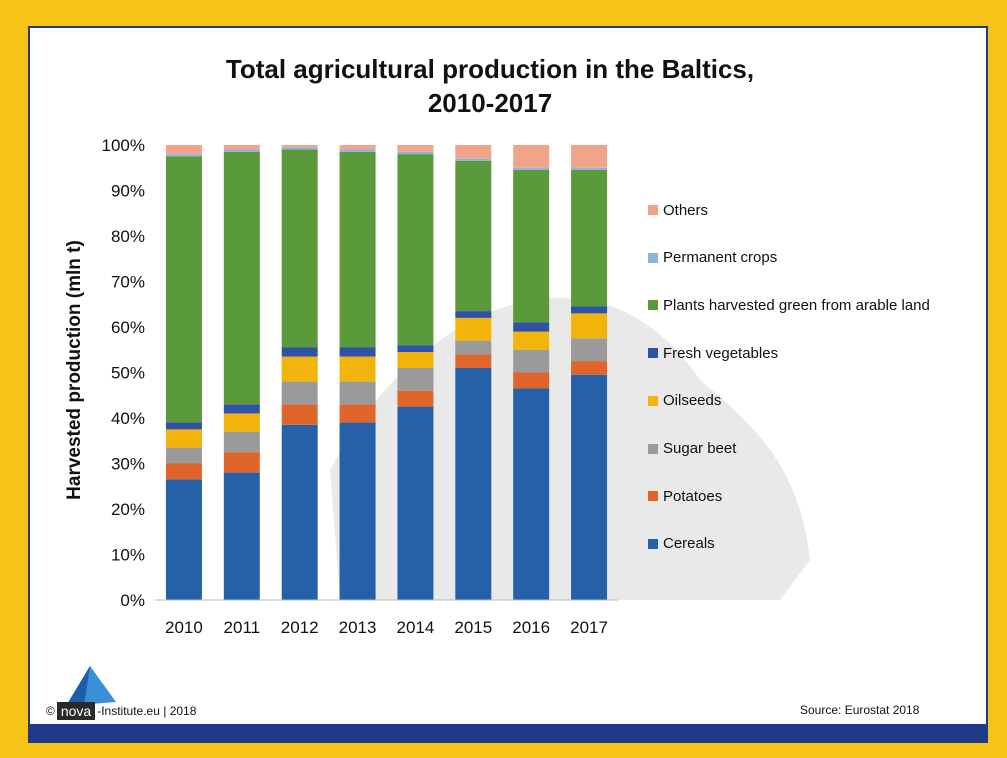 This screenshot has height=758, width=1007. I want to click on y-tick-label: 40%, so click(128, 418).